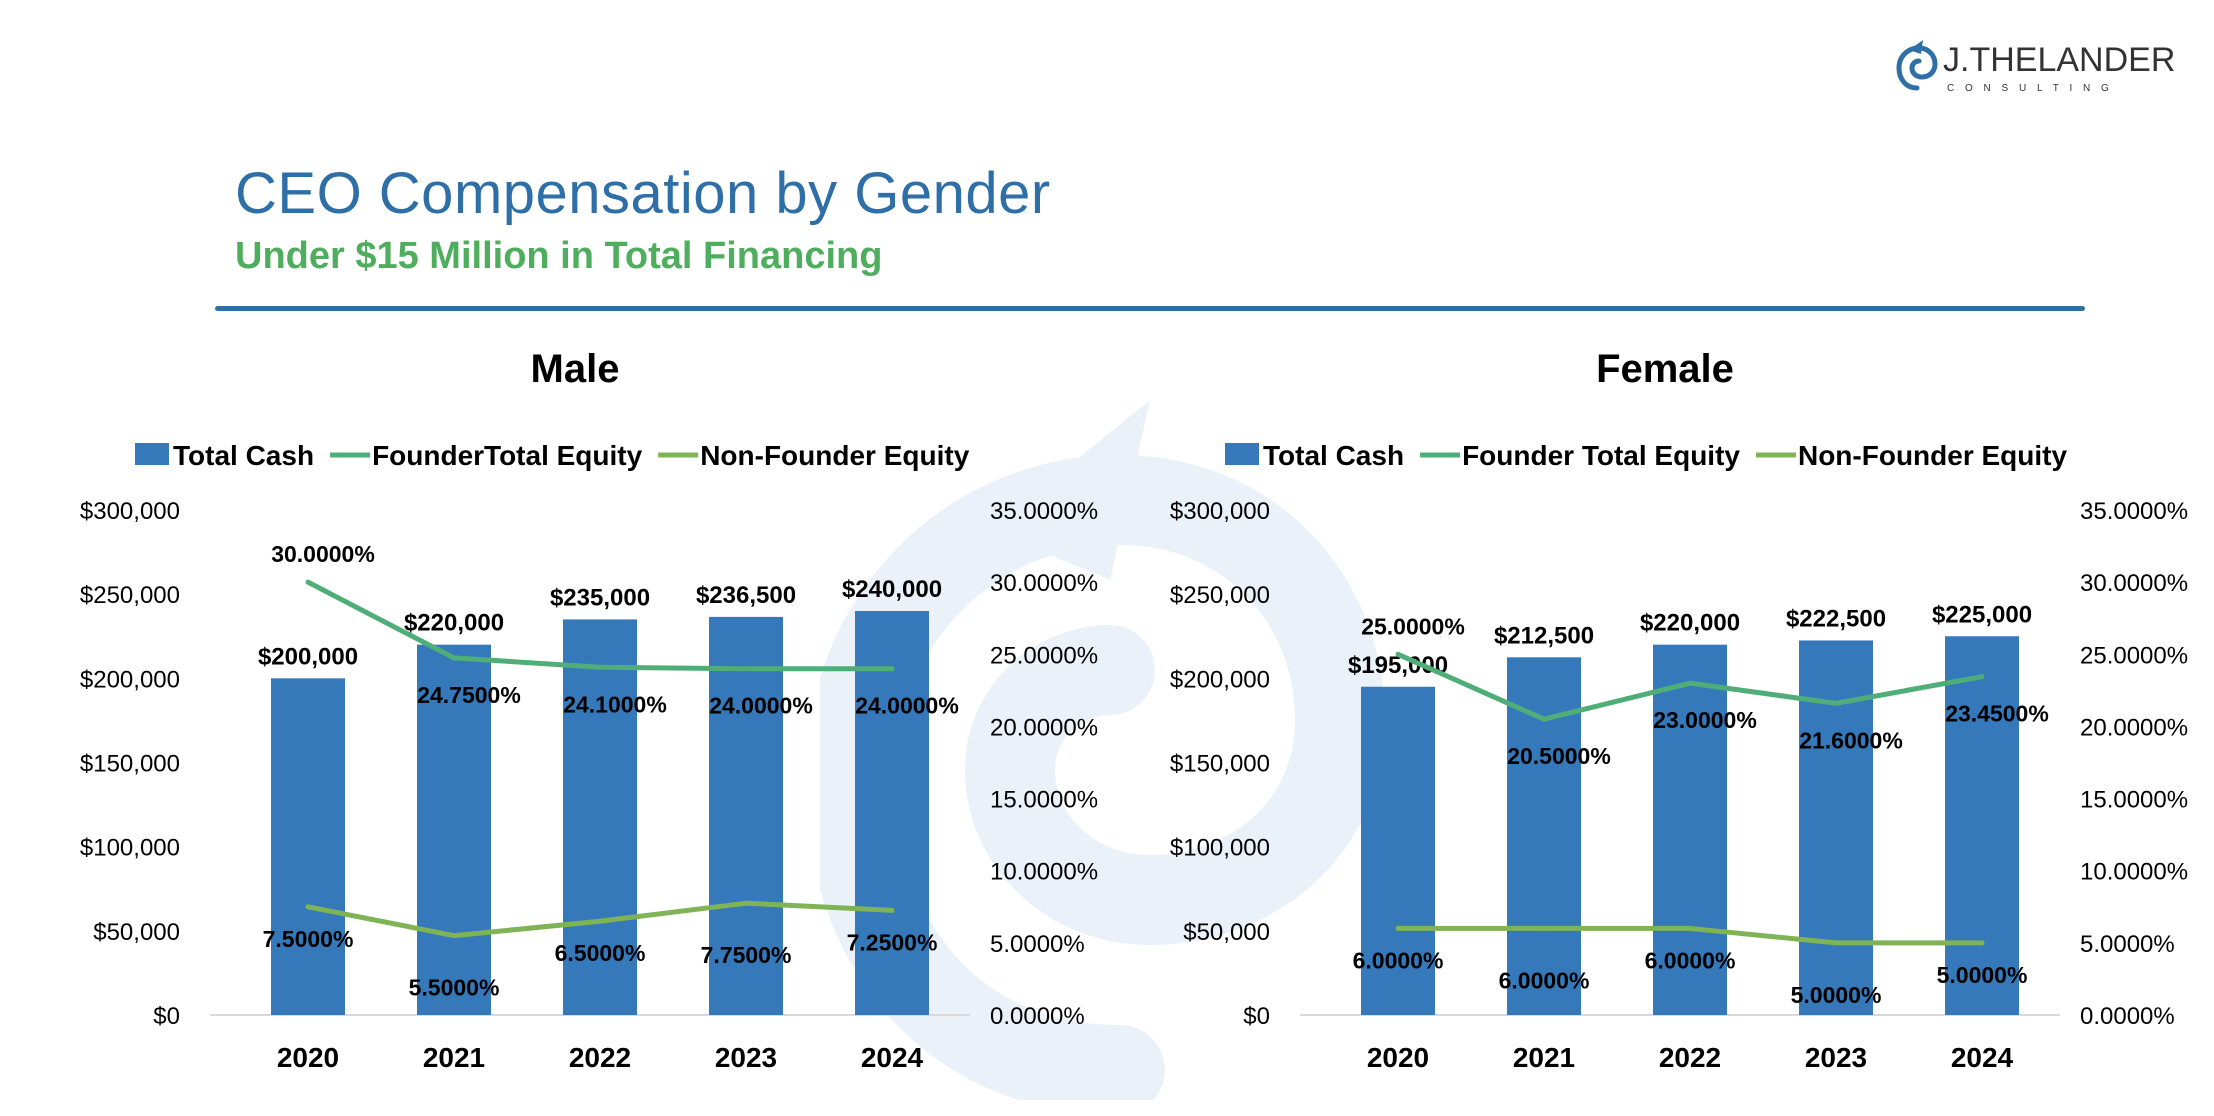  What do you see at coordinates (600, 953) in the screenshot?
I see `non-founder-equity-line-data-label: 6.5000%` at bounding box center [600, 953].